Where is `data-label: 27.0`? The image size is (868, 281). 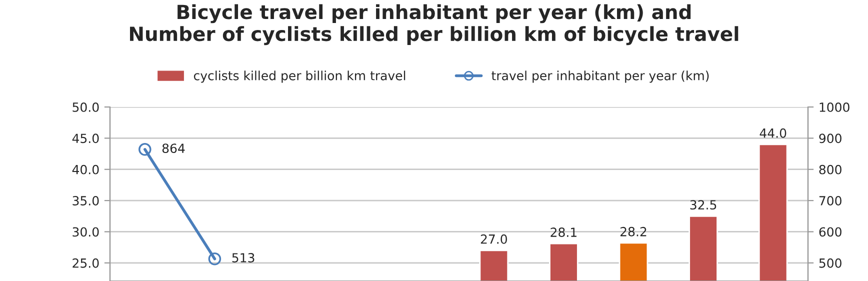 data-label: 27.0 is located at coordinates (493, 239).